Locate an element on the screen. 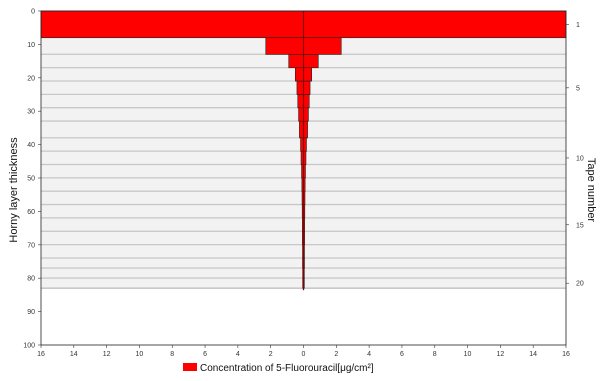 The width and height of the screenshot is (600, 381). x-tick-7: 2 is located at coordinates (271, 354).